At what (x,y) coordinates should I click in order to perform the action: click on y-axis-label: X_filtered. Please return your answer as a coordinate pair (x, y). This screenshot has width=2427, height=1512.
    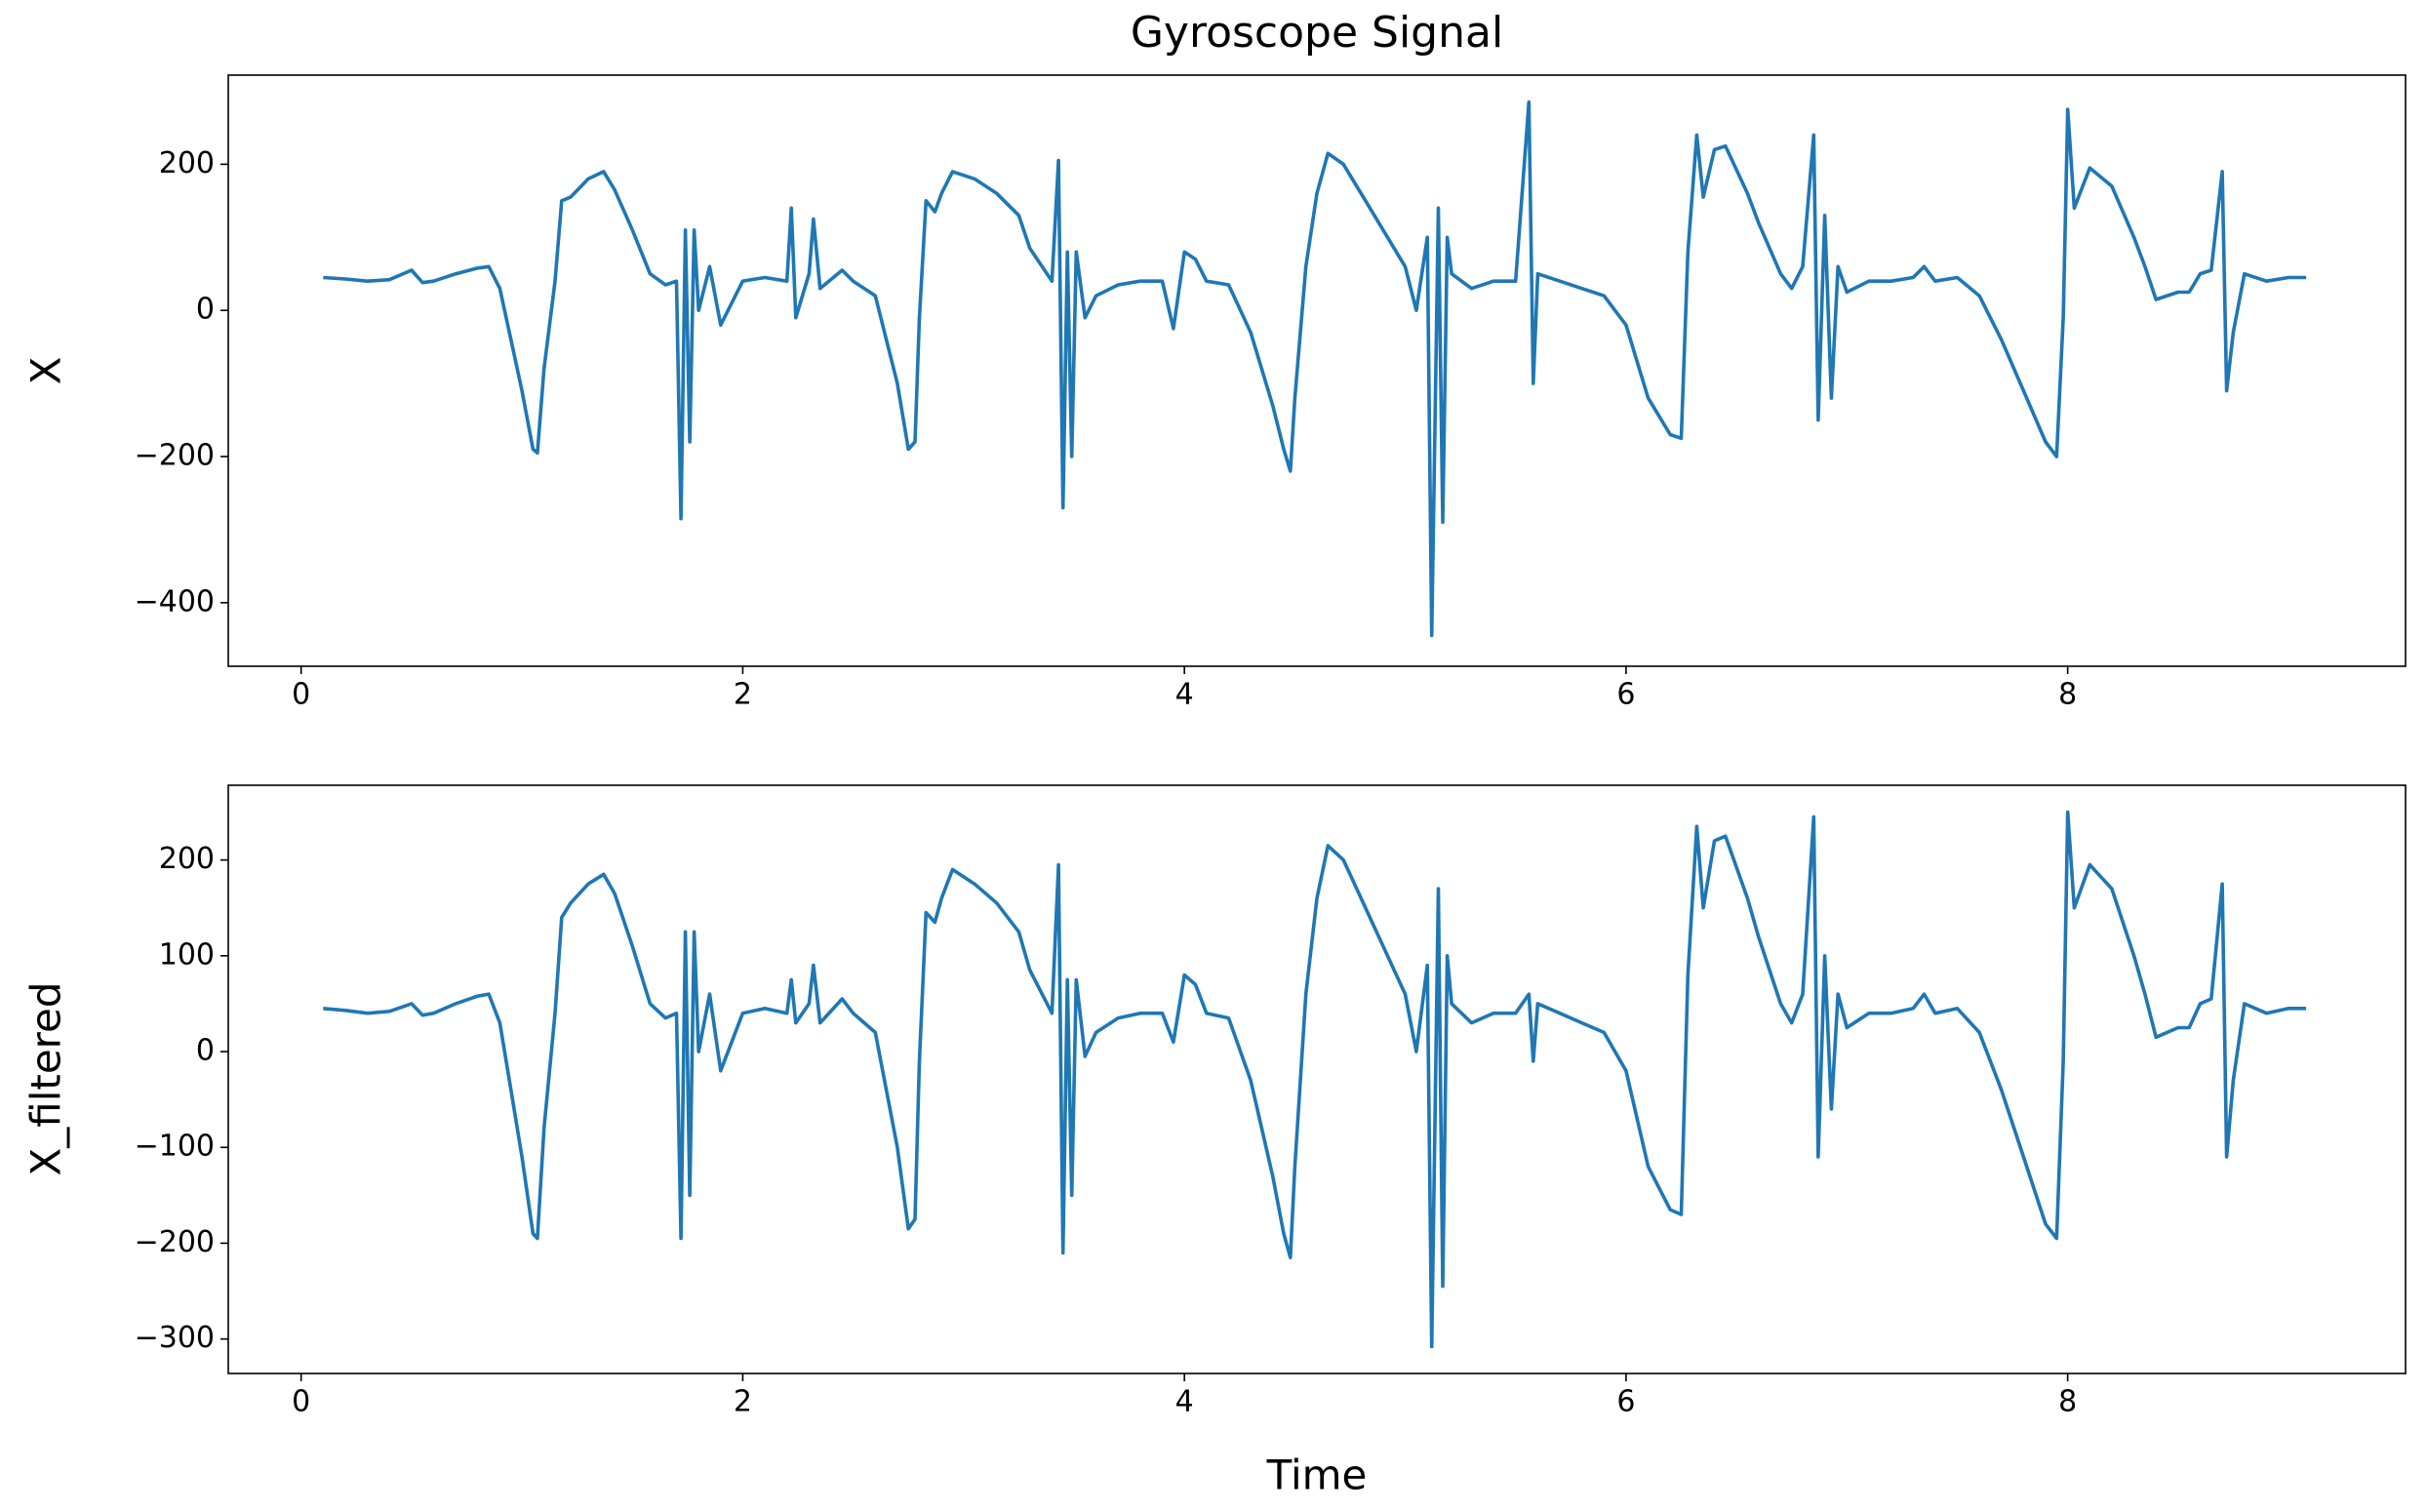
    Looking at the image, I should click on (46, 1078).